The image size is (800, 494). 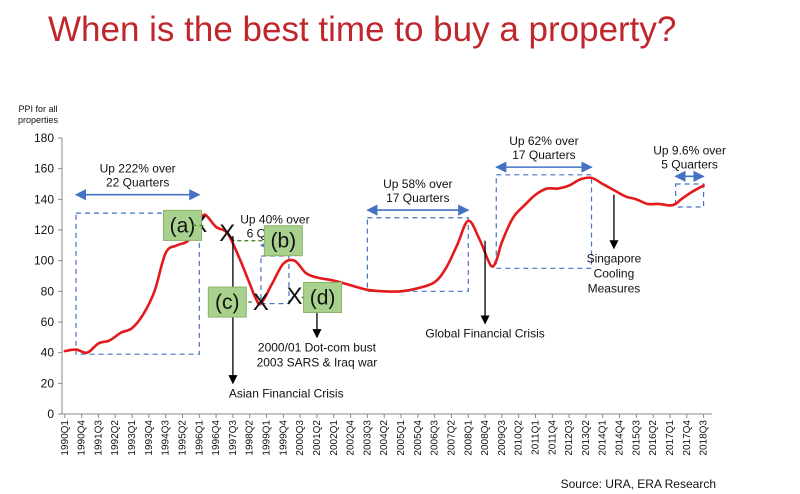 What do you see at coordinates (317, 347) in the screenshot?
I see `event-label-1: 2000/01 Dot-com bust` at bounding box center [317, 347].